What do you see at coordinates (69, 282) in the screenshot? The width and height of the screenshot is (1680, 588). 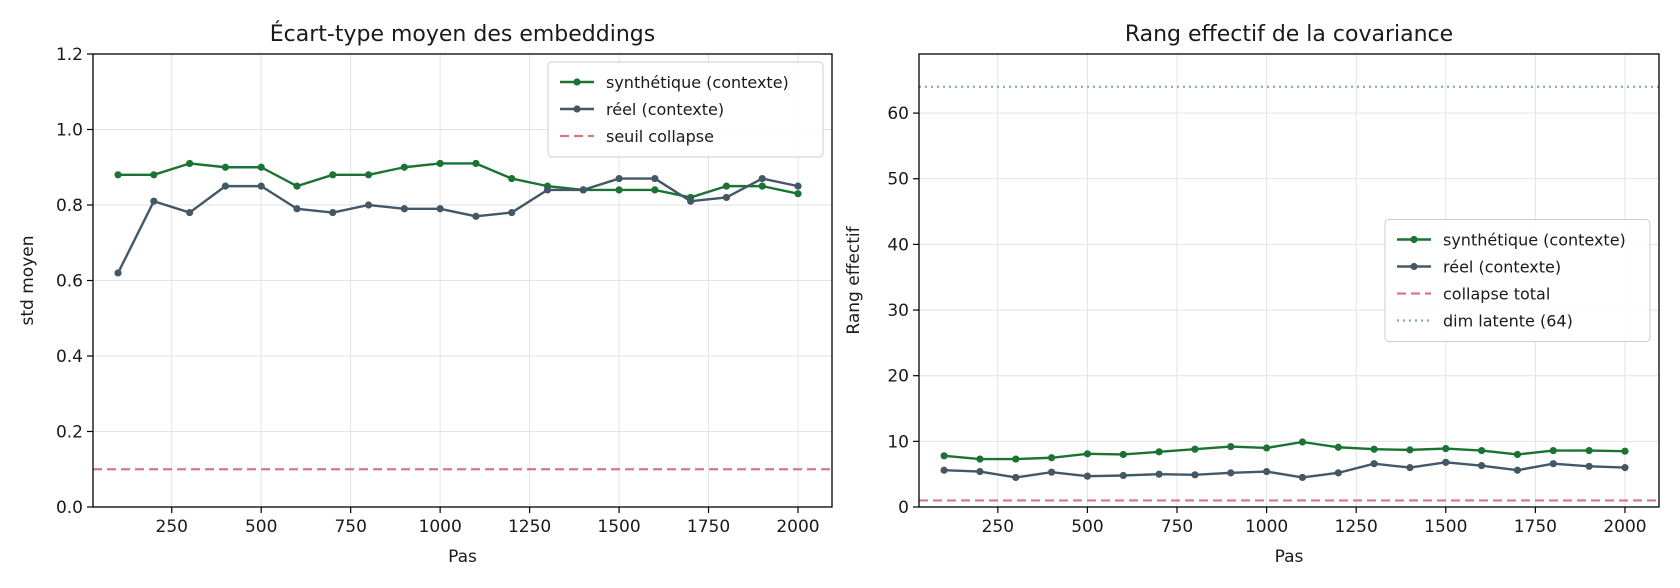 I see `y-tick-label: 0.6` at bounding box center [69, 282].